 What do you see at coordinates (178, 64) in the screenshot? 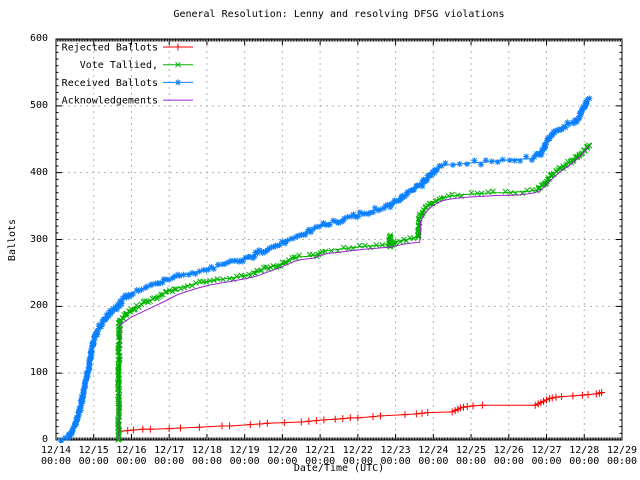
I see `legend-sample-vote-tallied` at bounding box center [178, 64].